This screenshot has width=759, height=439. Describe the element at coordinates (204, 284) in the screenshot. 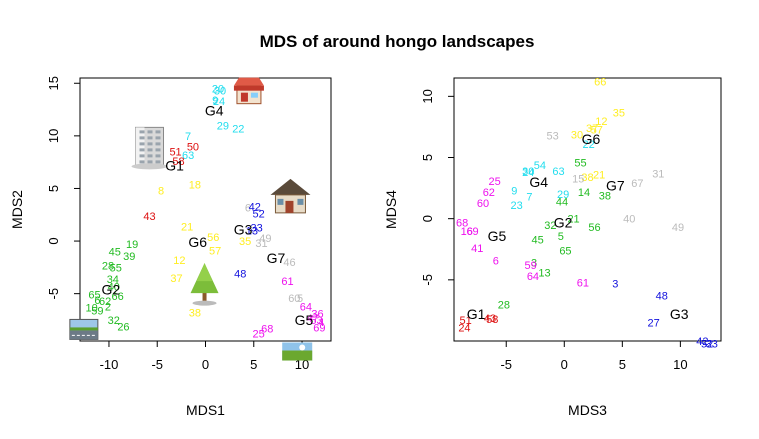

I see `tree-icon` at that location.